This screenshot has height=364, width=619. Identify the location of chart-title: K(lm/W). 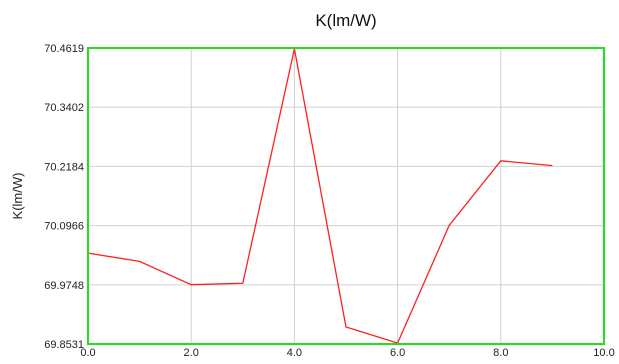
(345, 20).